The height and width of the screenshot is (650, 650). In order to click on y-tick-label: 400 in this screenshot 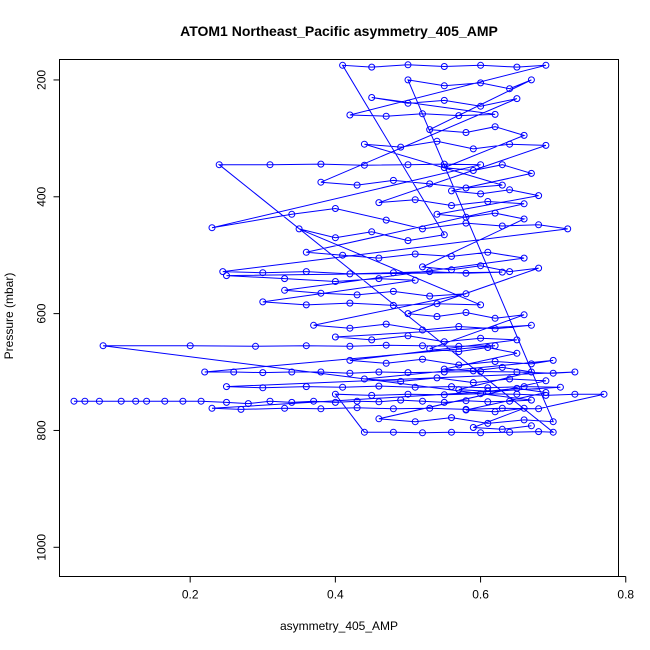, I will do `click(42, 196)`.